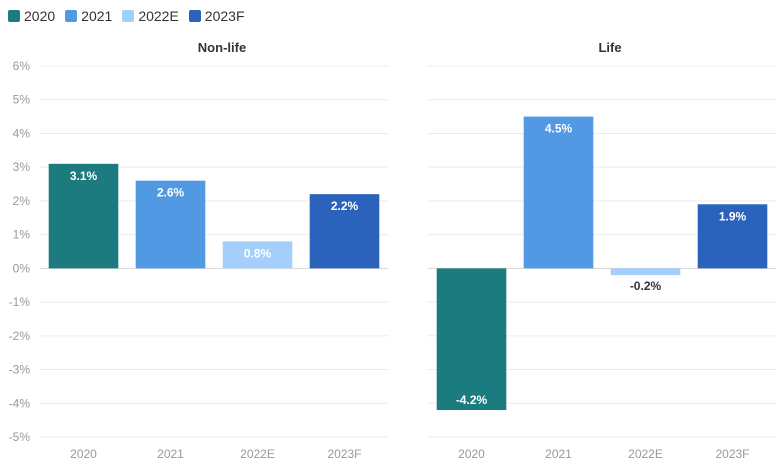  Describe the element at coordinates (733, 216) in the screenshot. I see `data-label: 1.9%` at that location.